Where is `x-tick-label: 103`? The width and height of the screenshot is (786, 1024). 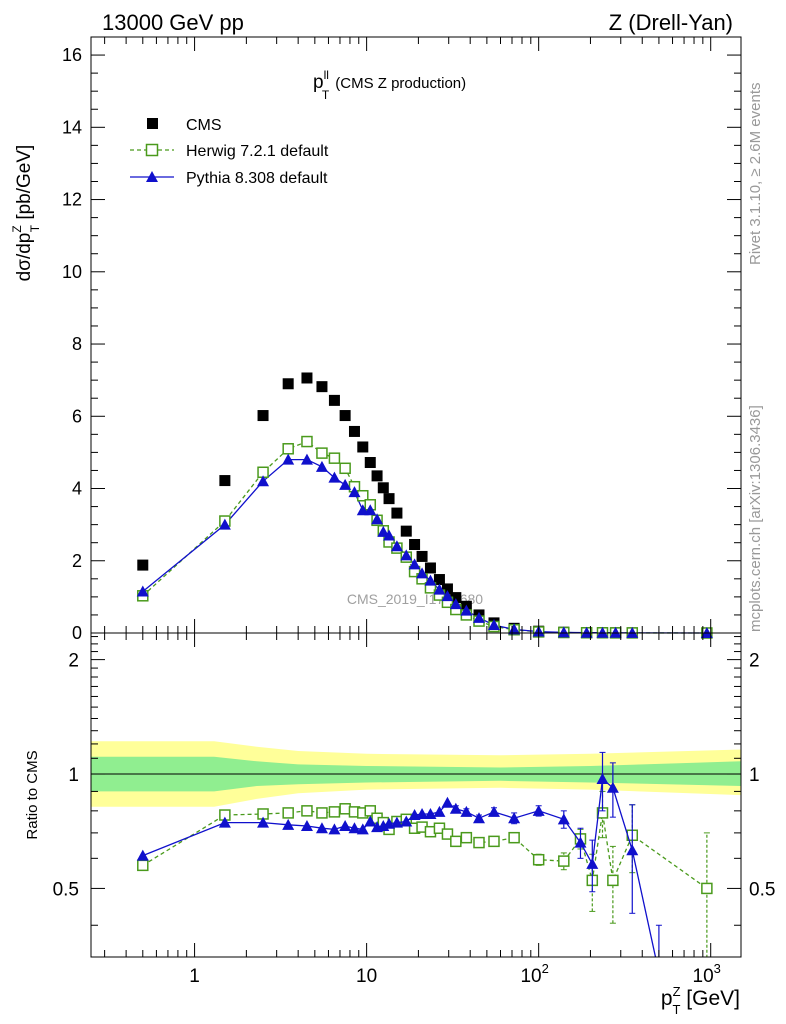 x-tick-label: 103 is located at coordinates (707, 974).